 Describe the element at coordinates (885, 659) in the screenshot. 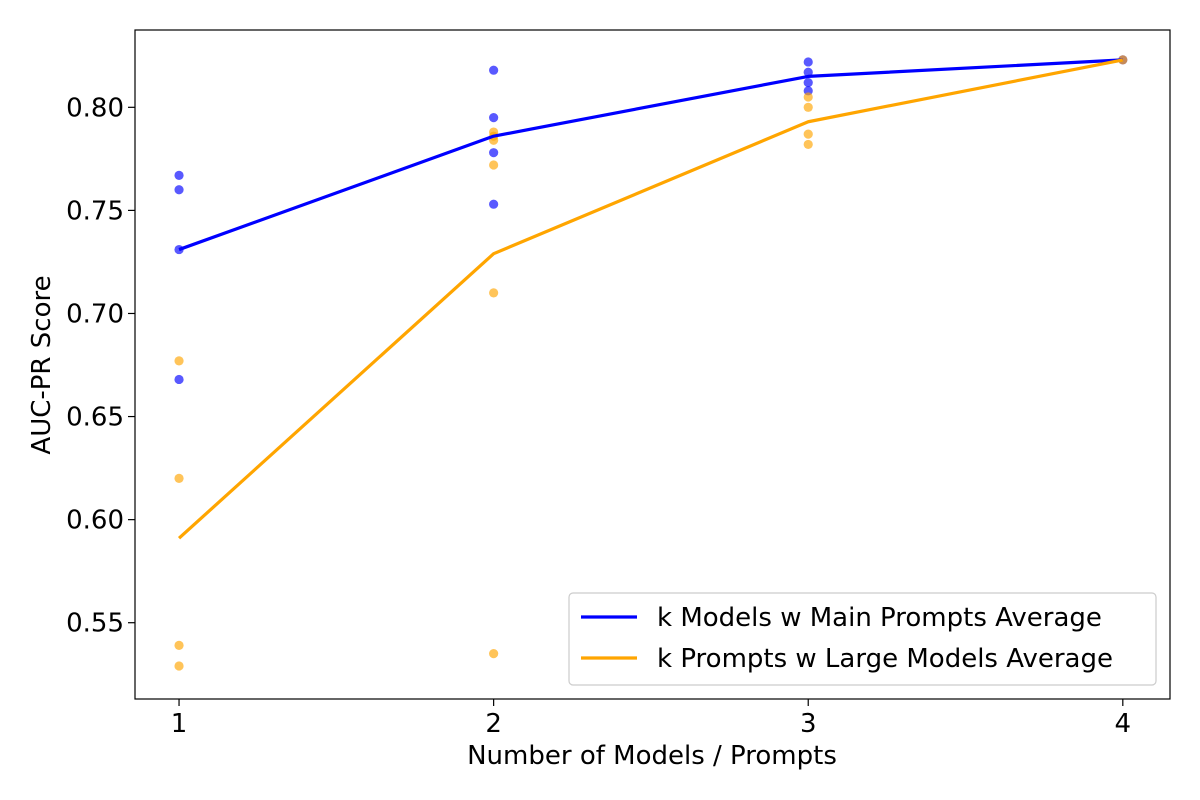

I see `legend-label-1: k Prompts w Large Models Average` at that location.